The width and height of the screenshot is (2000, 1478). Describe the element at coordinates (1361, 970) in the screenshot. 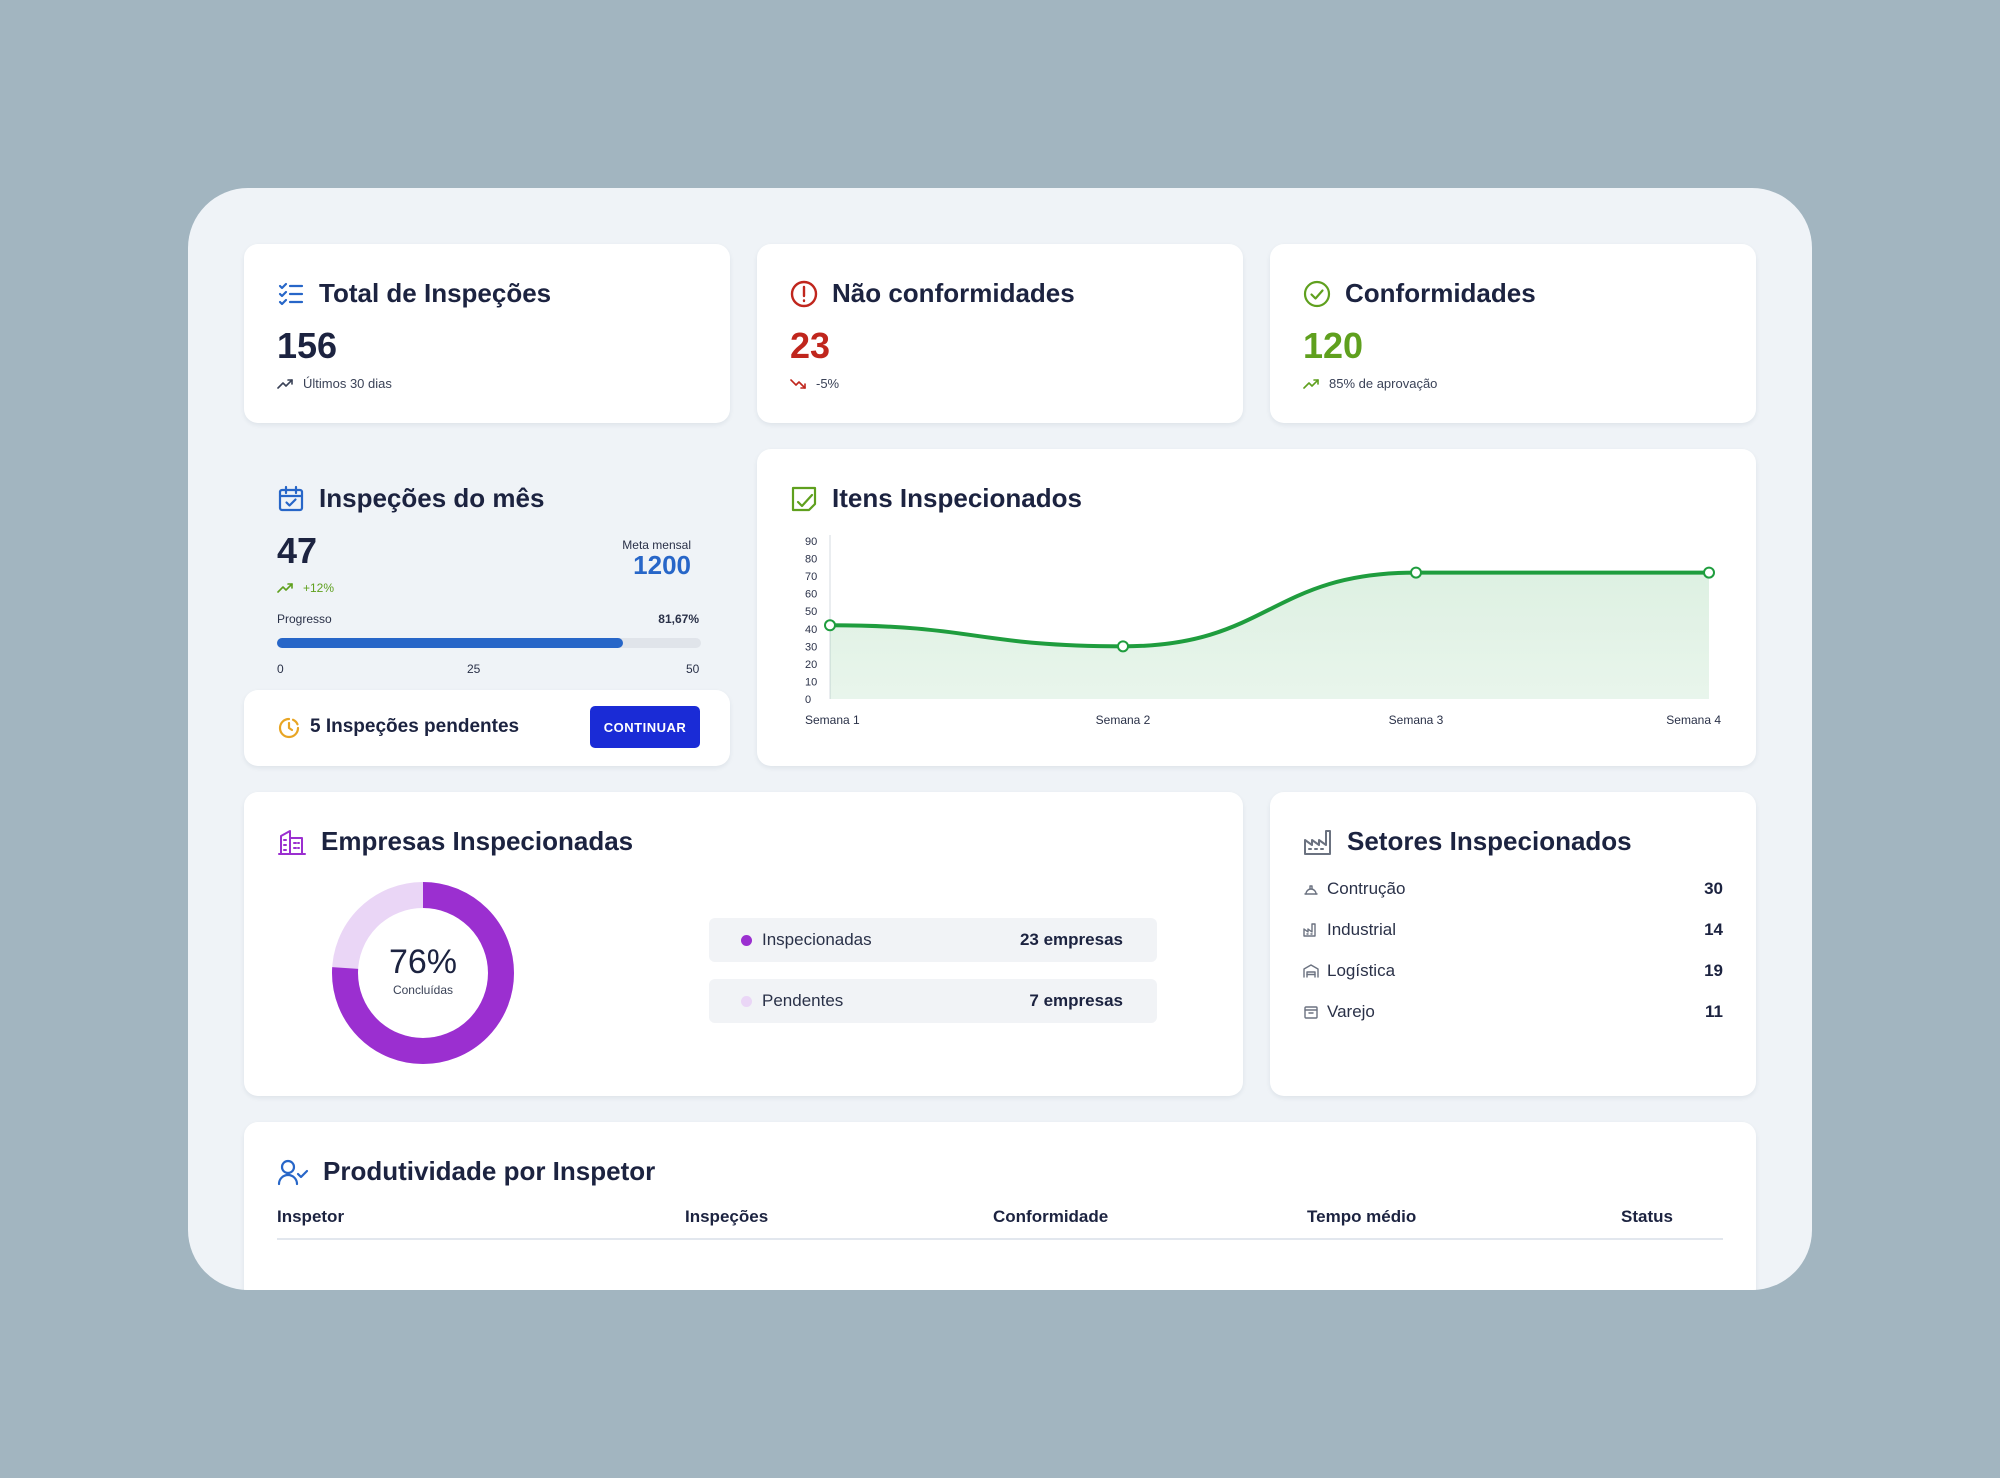

I see `sector-label: Logística` at that location.